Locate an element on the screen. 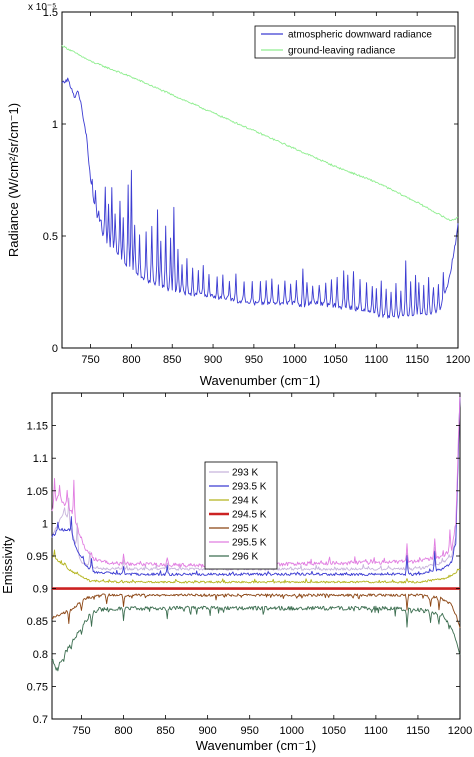  emissivity-x-tick-label: 1000 is located at coordinates (292, 731).